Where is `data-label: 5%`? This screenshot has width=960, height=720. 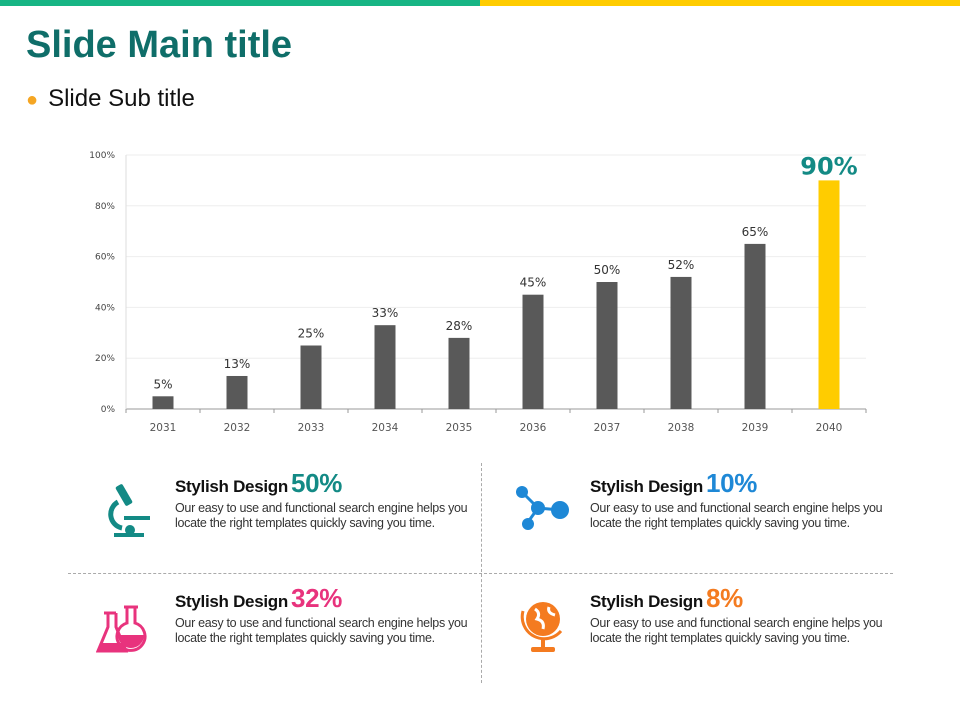
data-label: 5% is located at coordinates (162, 384).